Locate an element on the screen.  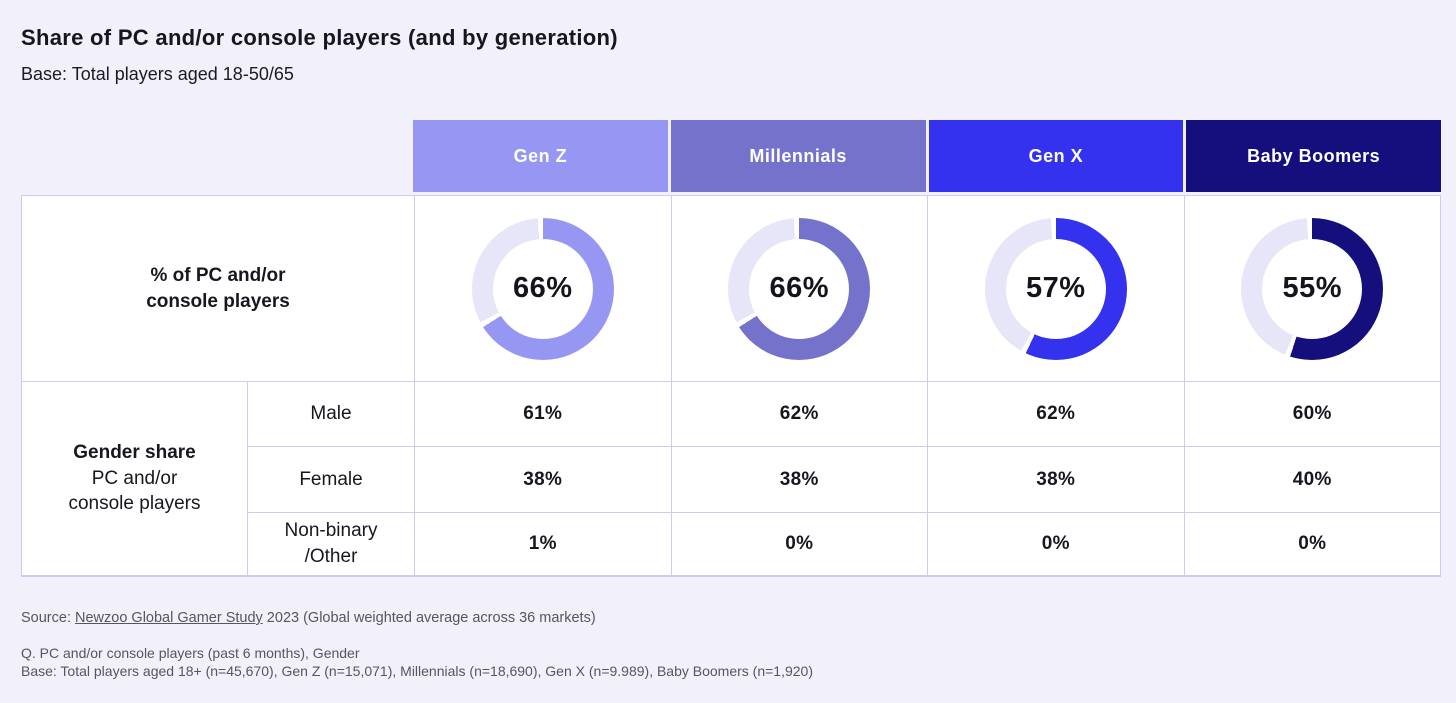
row-label-male: Male is located at coordinates (331, 414).